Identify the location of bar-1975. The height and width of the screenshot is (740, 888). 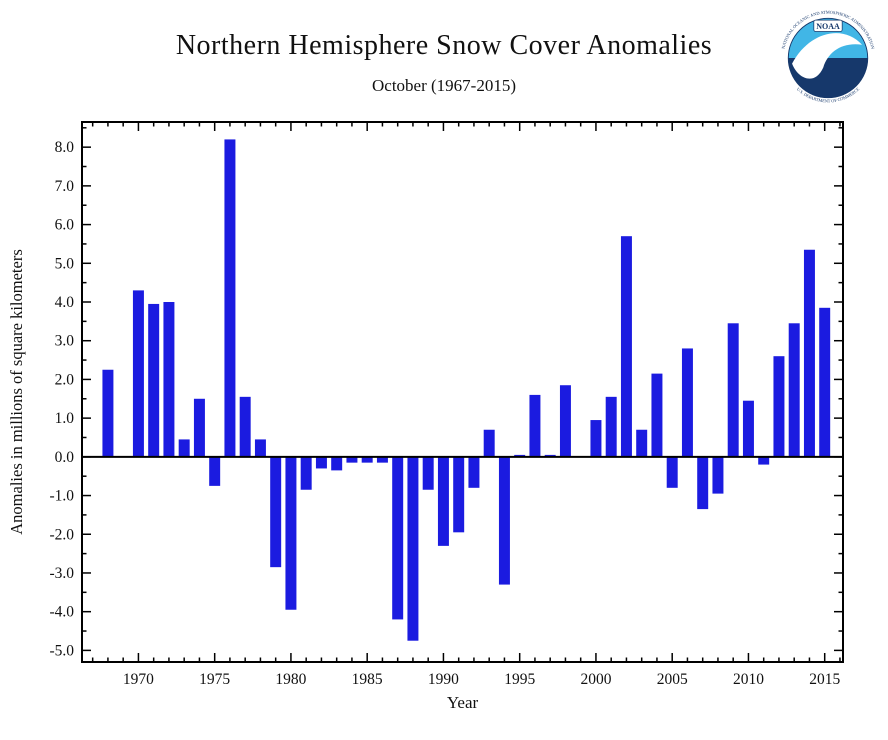
(215, 471).